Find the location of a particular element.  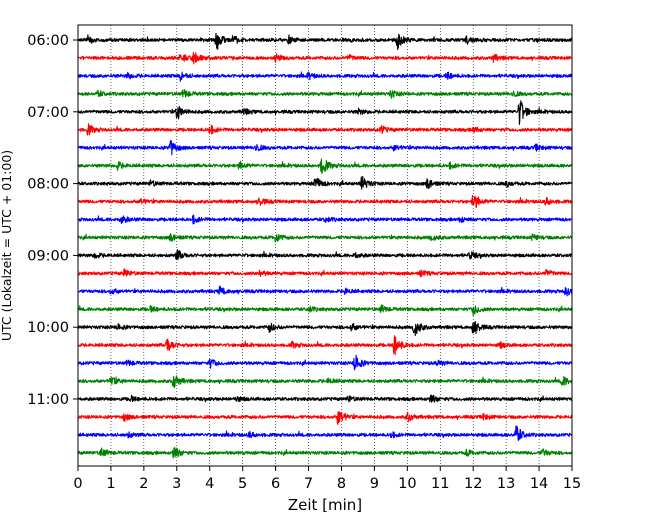

x-tick-label: 14 is located at coordinates (539, 484).